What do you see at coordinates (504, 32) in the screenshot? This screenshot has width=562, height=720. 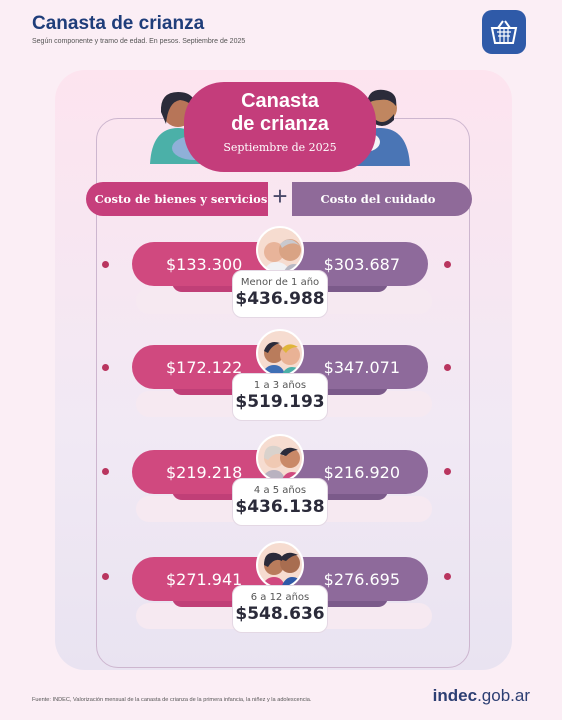 I see `basket-icon` at bounding box center [504, 32].